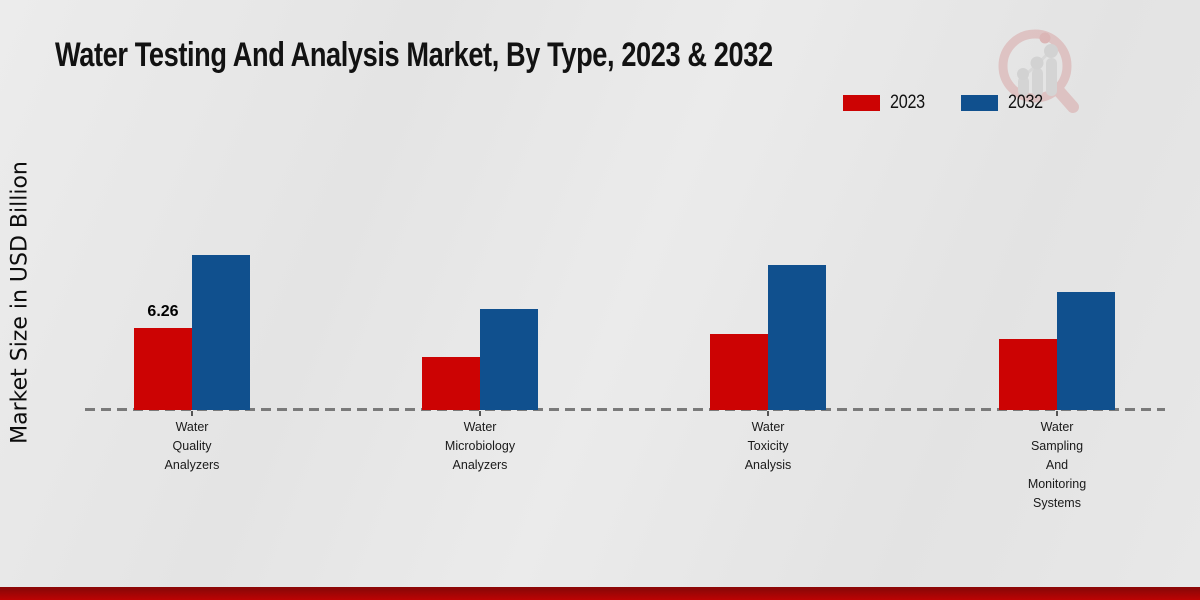 This screenshot has width=1200, height=600. What do you see at coordinates (907, 102) in the screenshot?
I see `legend-label: 2023` at bounding box center [907, 102].